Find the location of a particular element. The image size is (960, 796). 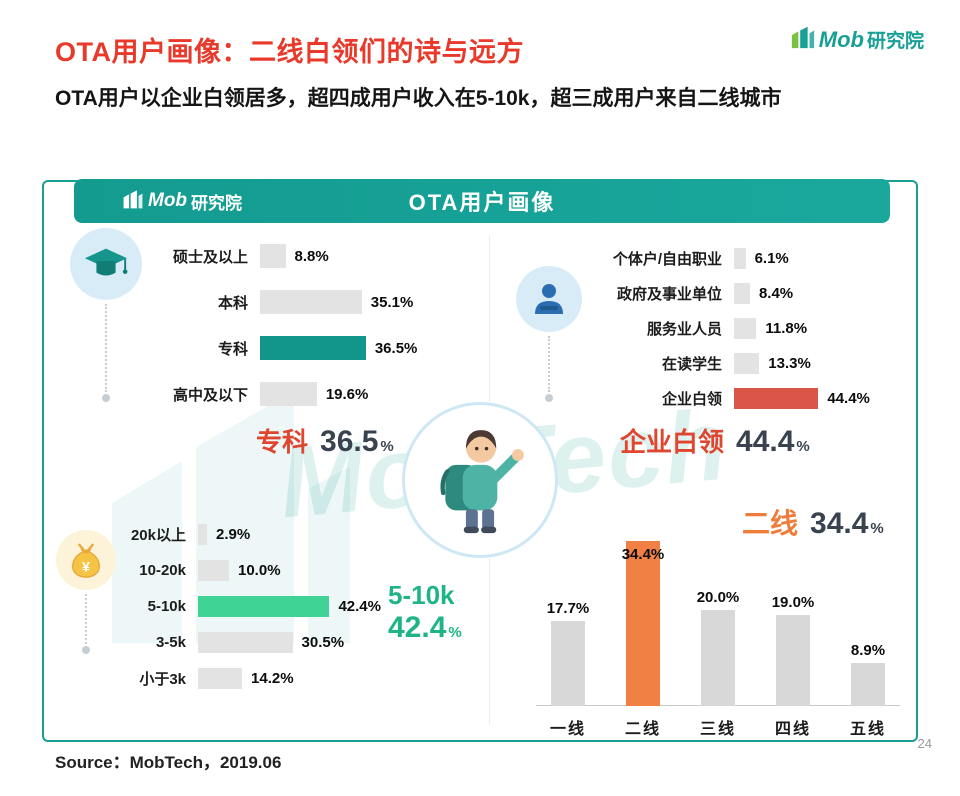

bar-value-label: 11.8% is located at coordinates (786, 328).